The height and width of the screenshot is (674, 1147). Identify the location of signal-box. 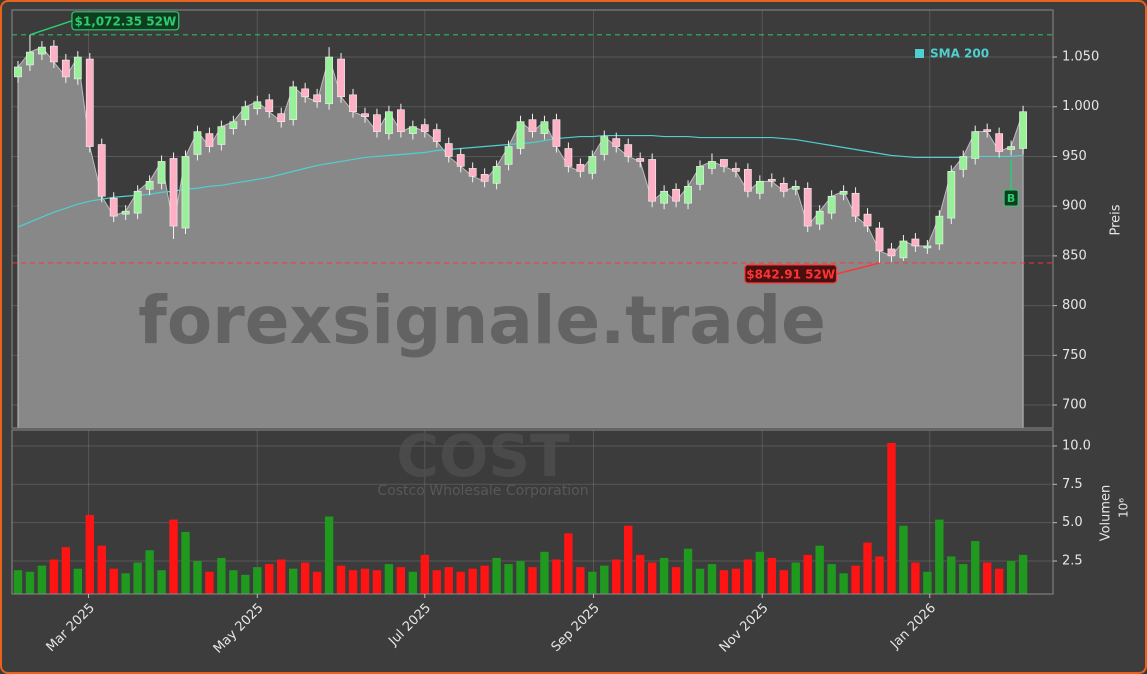
(1011, 198).